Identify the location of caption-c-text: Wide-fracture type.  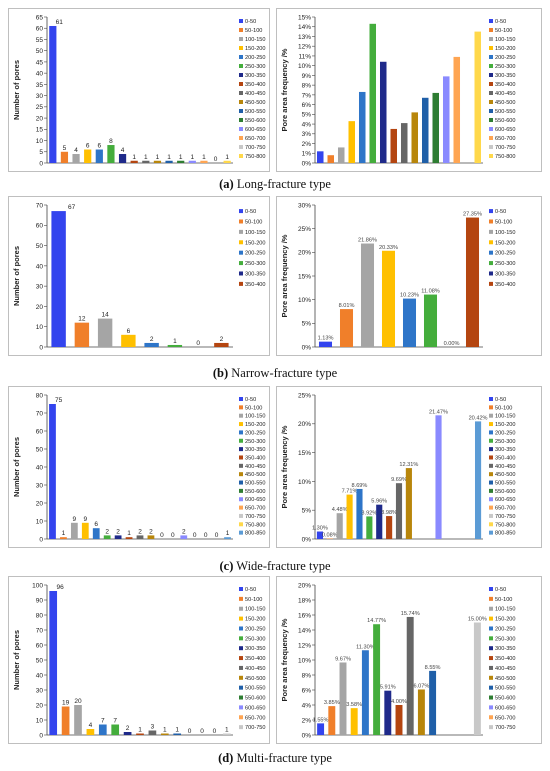
(283, 566).